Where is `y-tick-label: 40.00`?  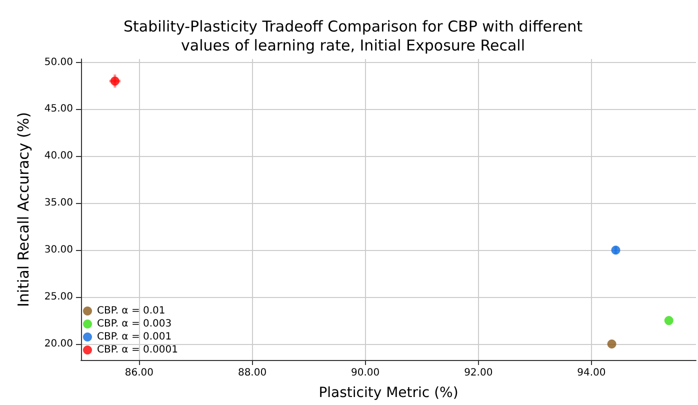 y-tick-label: 40.00 is located at coordinates (58, 156).